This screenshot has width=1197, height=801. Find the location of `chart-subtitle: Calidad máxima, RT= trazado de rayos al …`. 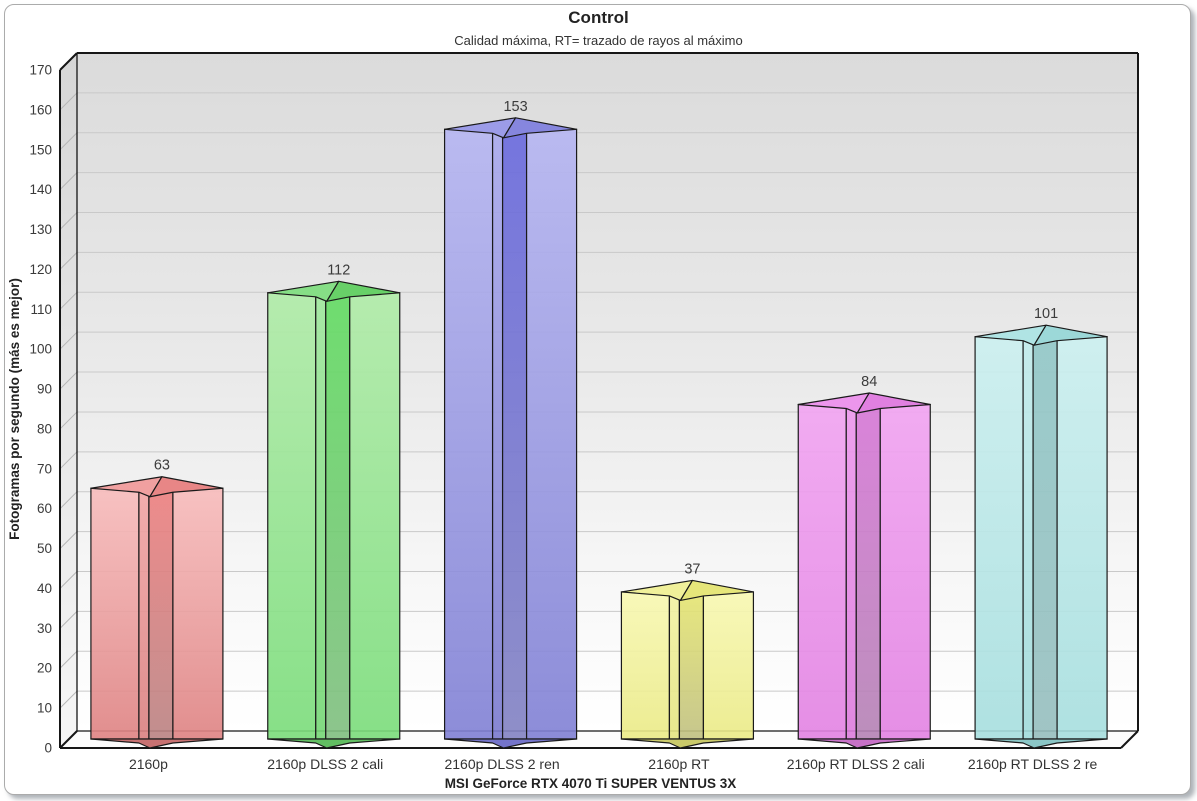

chart-subtitle: Calidad máxima, RT= trazado de rayos al … is located at coordinates (598, 40).